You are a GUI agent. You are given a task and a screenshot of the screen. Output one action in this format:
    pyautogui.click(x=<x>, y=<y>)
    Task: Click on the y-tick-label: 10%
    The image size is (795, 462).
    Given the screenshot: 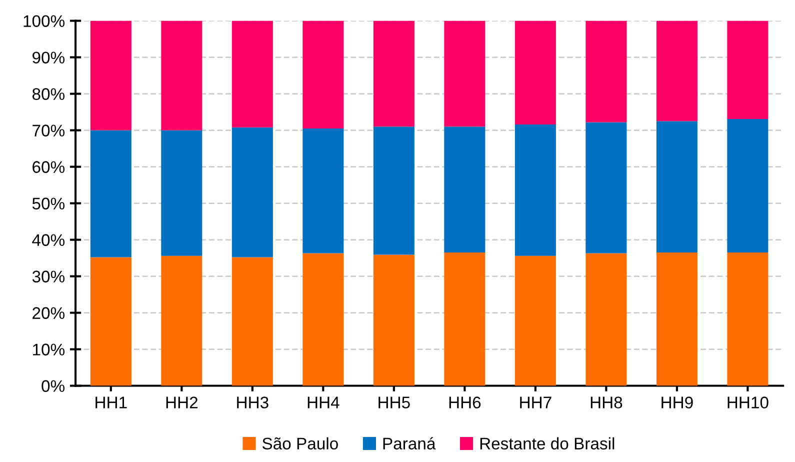 What is the action you would take?
    pyautogui.click(x=49, y=350)
    